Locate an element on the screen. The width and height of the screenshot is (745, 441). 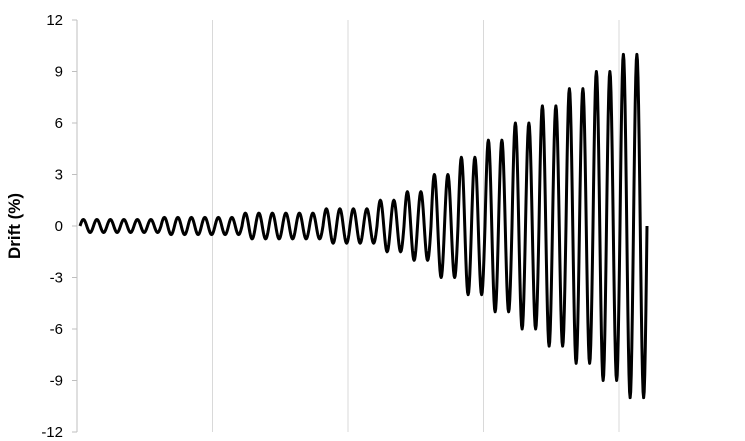
y-tick-label: 0 is located at coordinates (59, 226).